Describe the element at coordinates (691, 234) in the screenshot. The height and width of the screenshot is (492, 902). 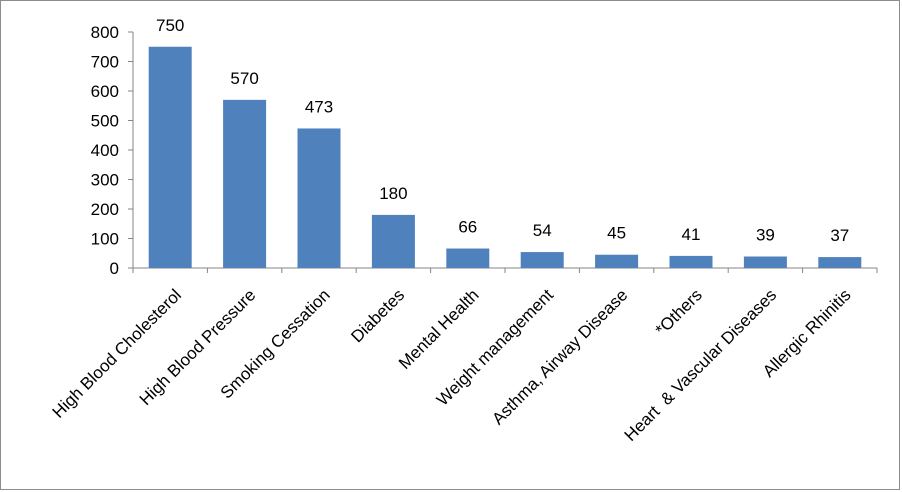
I see `data-label: 41` at that location.